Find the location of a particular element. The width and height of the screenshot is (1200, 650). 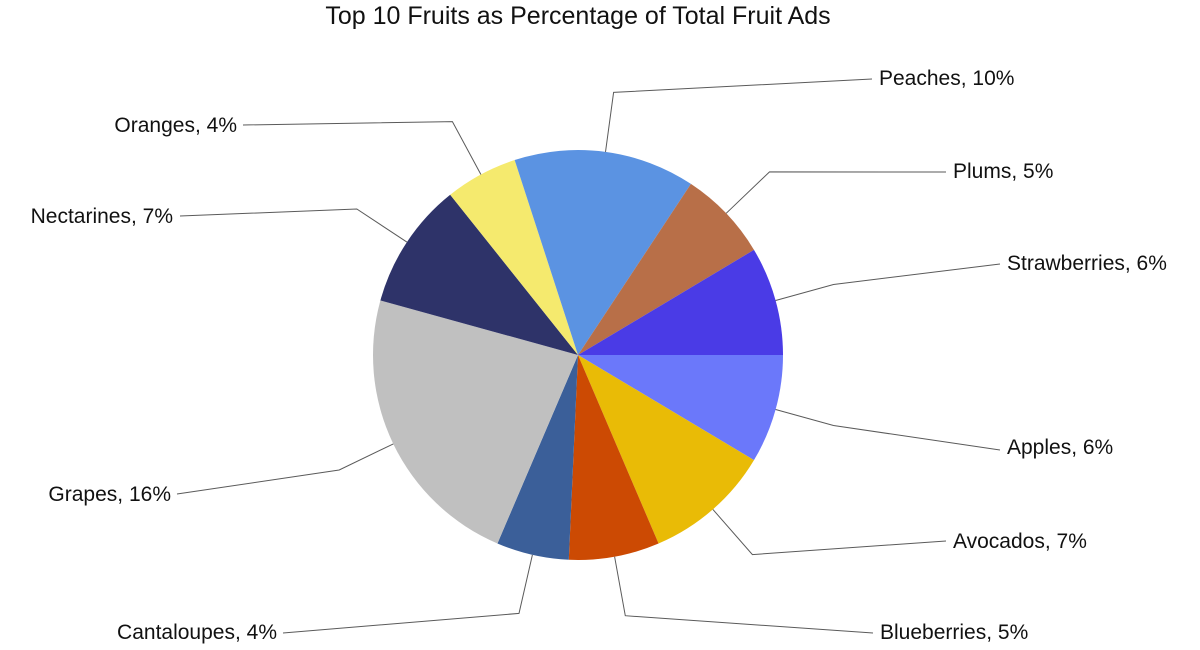

pie-slice-nectarines is located at coordinates (479, 274).